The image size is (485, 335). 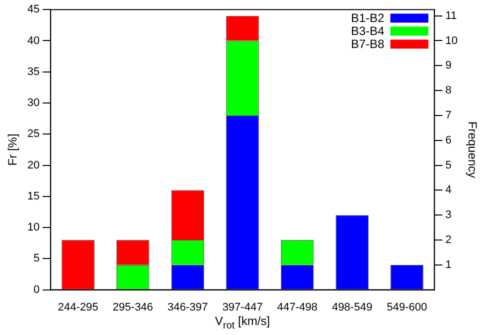 I want to click on y2-tick-label: 6, so click(x=448, y=140).